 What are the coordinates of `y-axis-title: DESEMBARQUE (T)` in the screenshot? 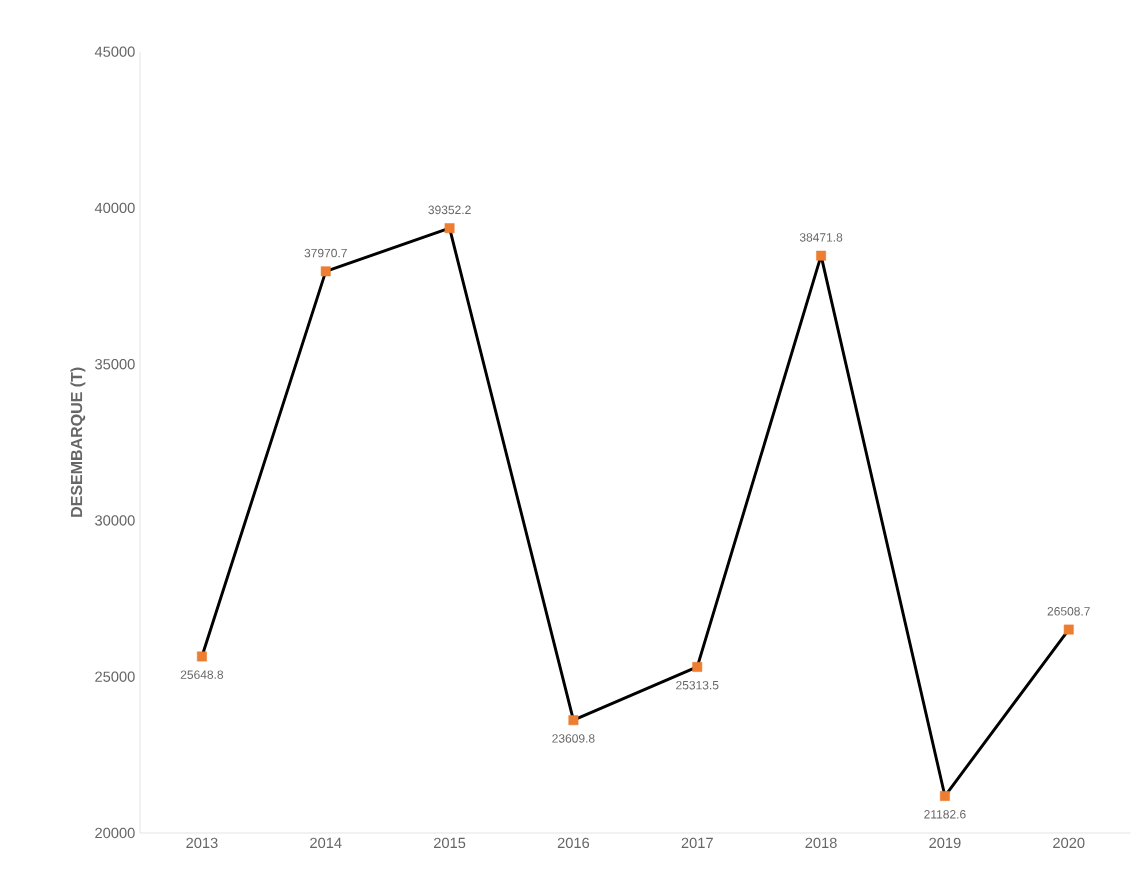 It's located at (78, 442).